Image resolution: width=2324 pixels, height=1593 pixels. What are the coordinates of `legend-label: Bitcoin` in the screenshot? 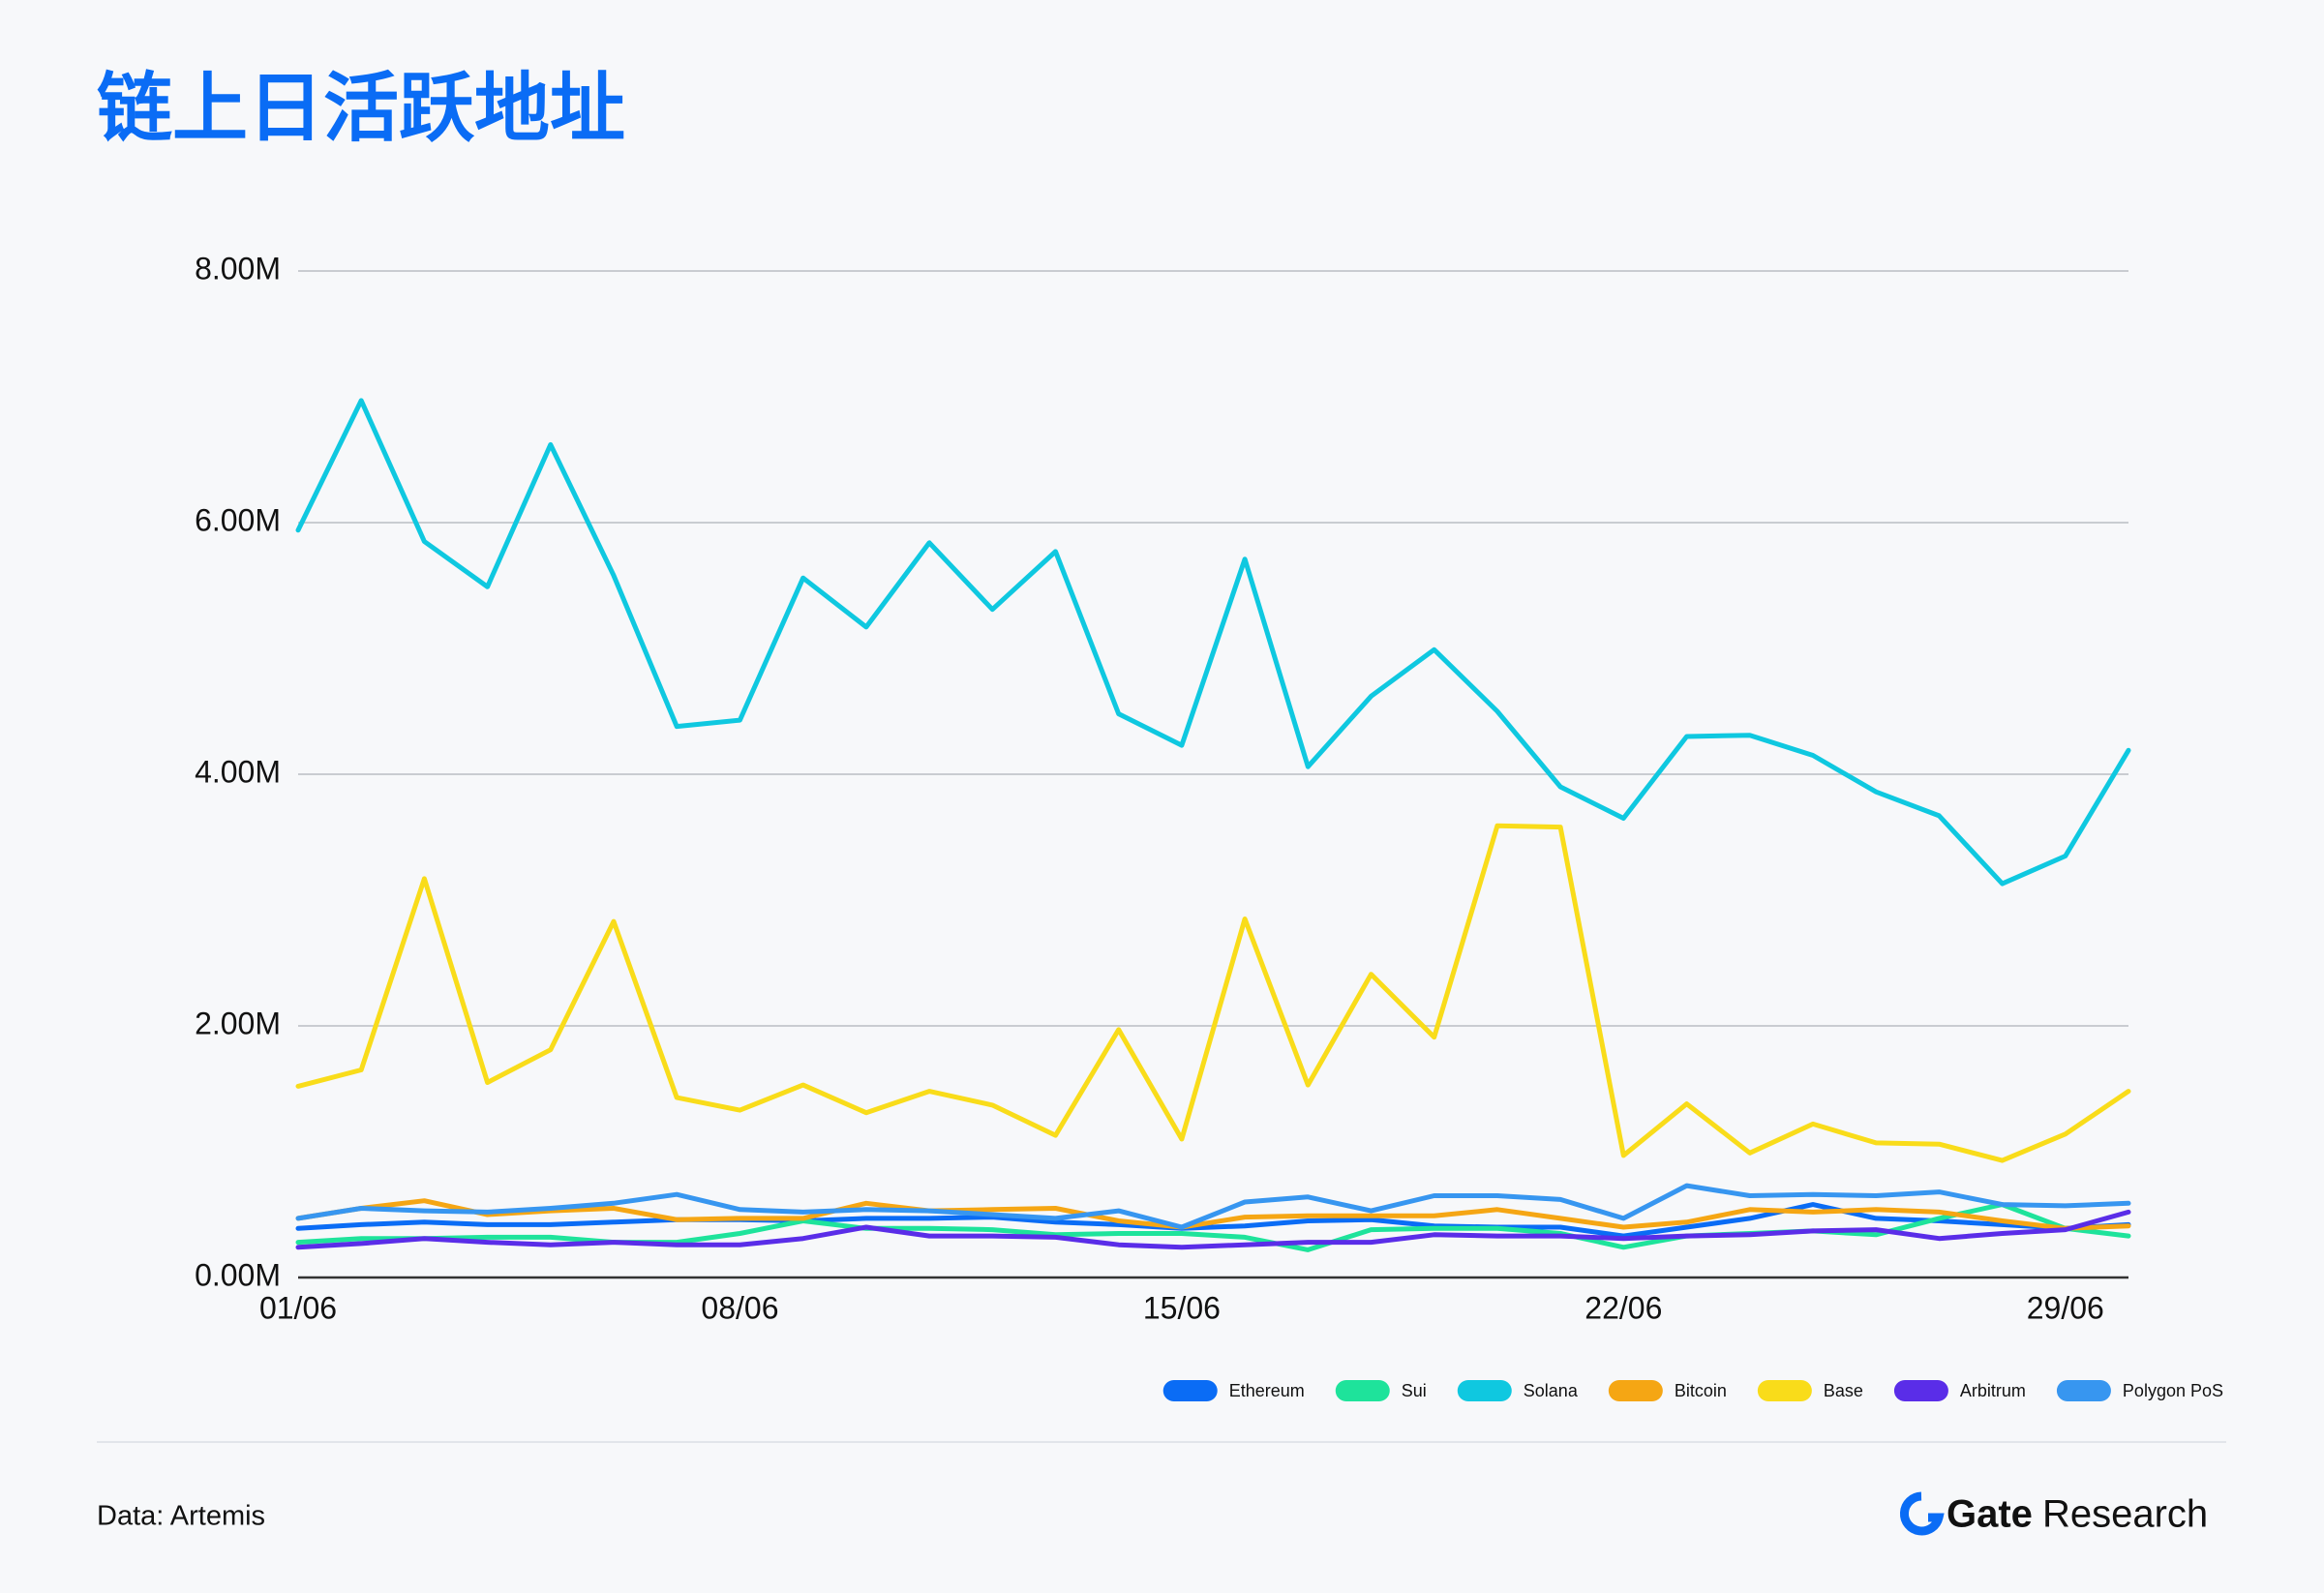 It's located at (1701, 1390).